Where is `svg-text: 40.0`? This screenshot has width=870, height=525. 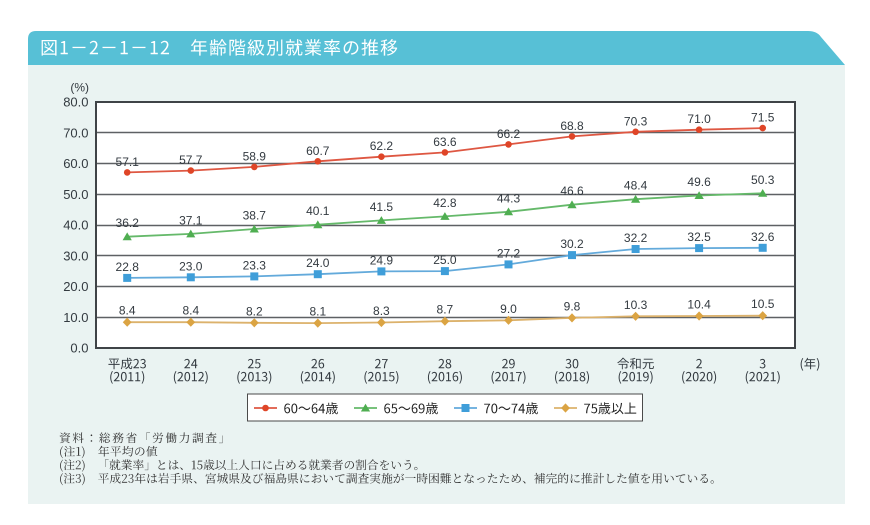
svg-text: 40.0 is located at coordinates (75, 225).